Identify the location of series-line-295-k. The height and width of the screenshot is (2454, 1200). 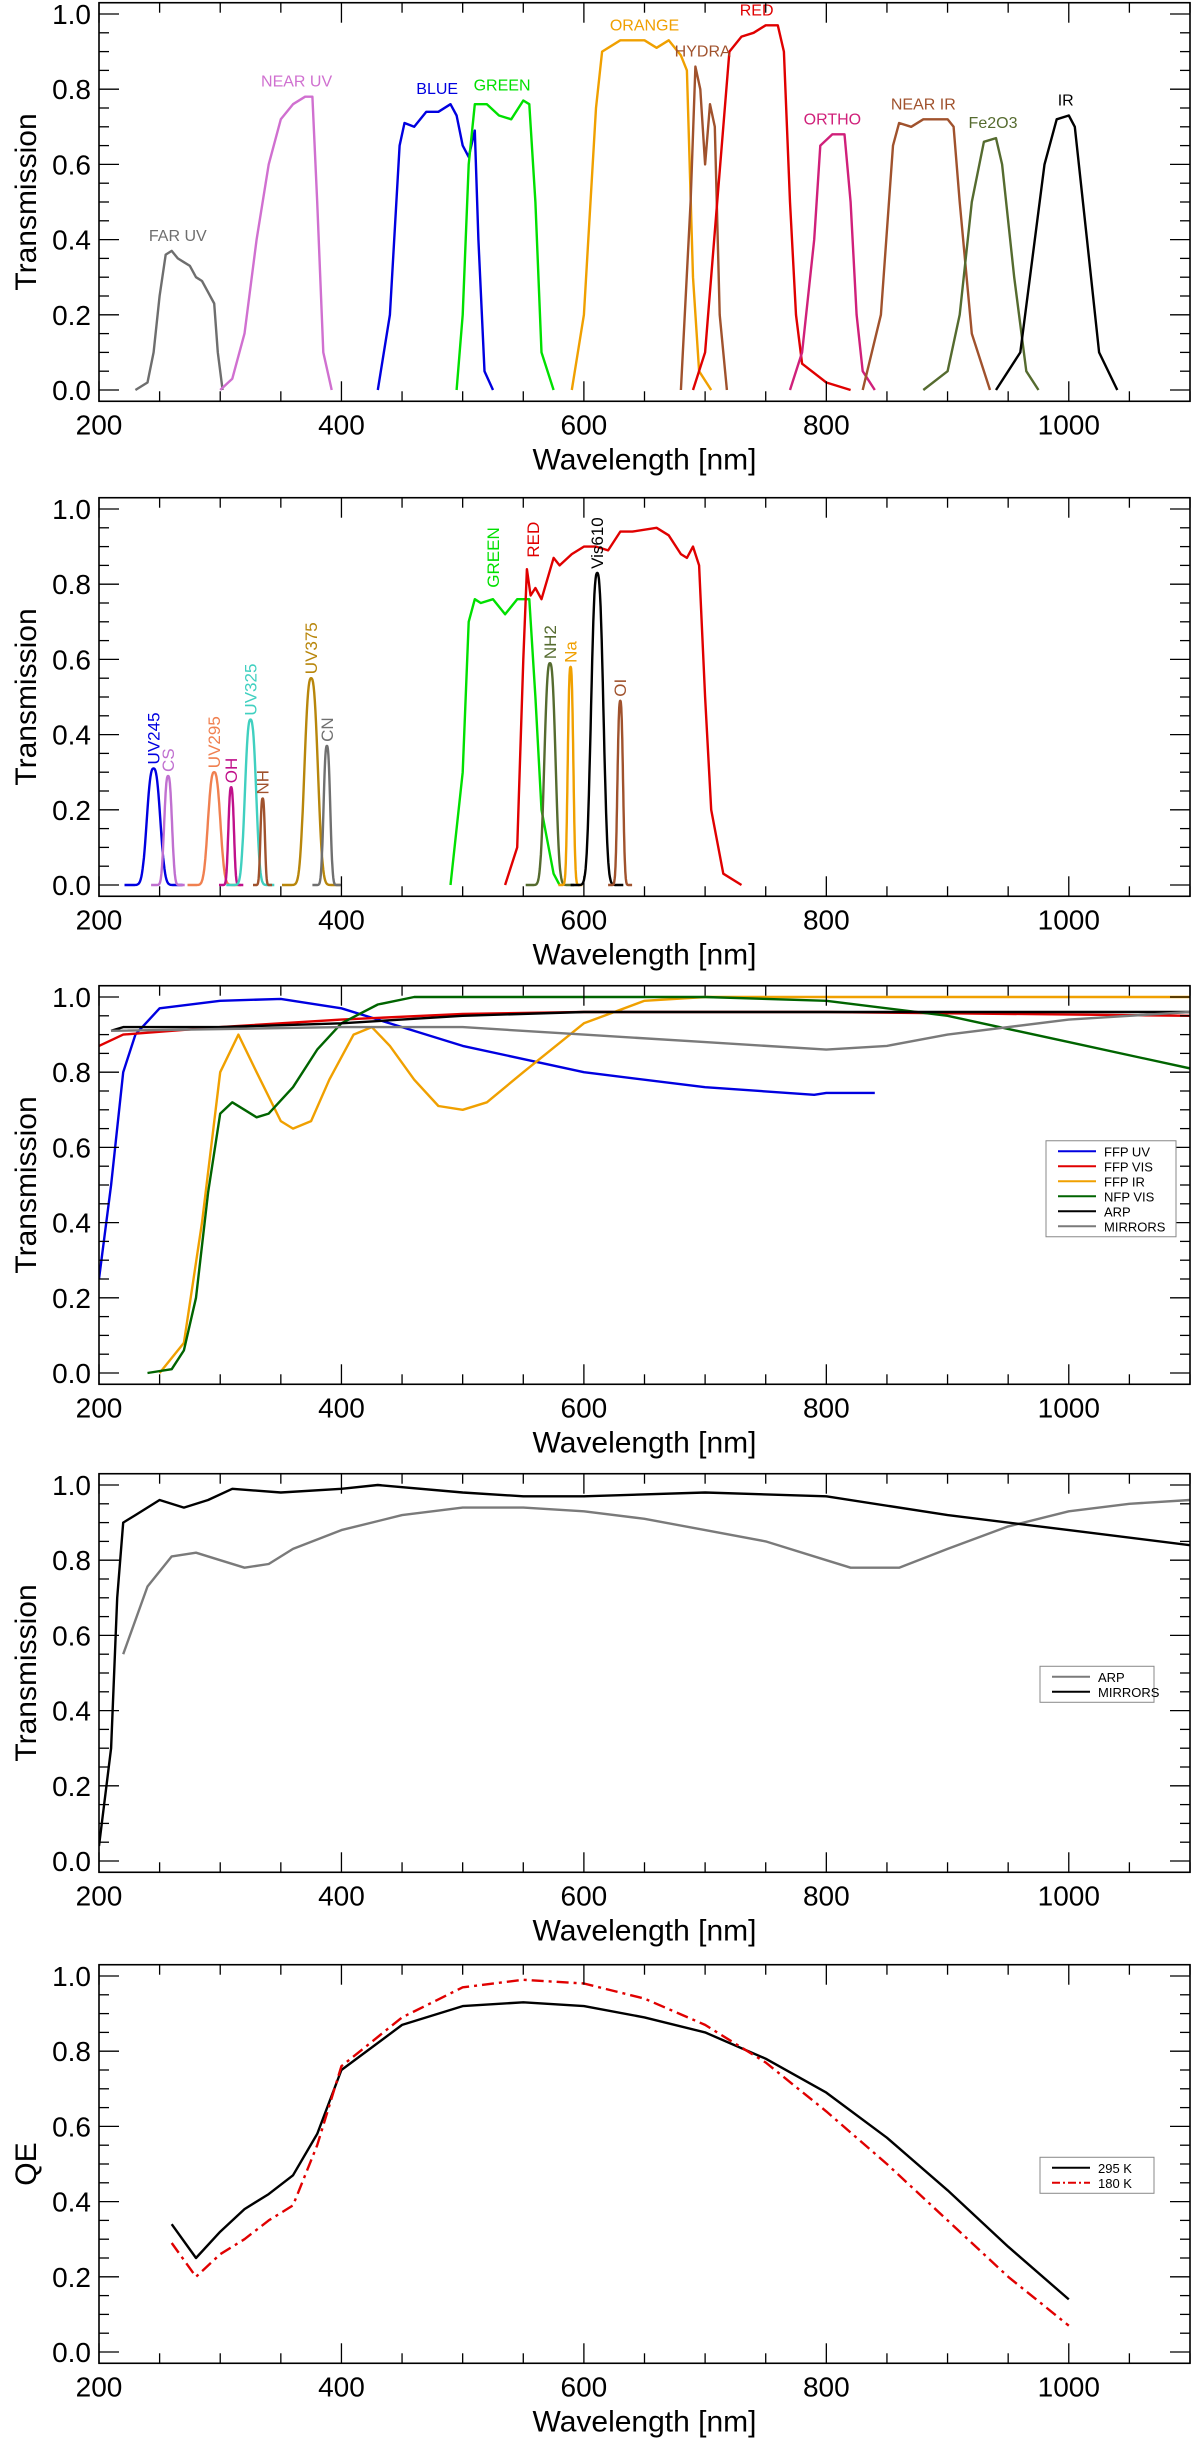
(620, 2151).